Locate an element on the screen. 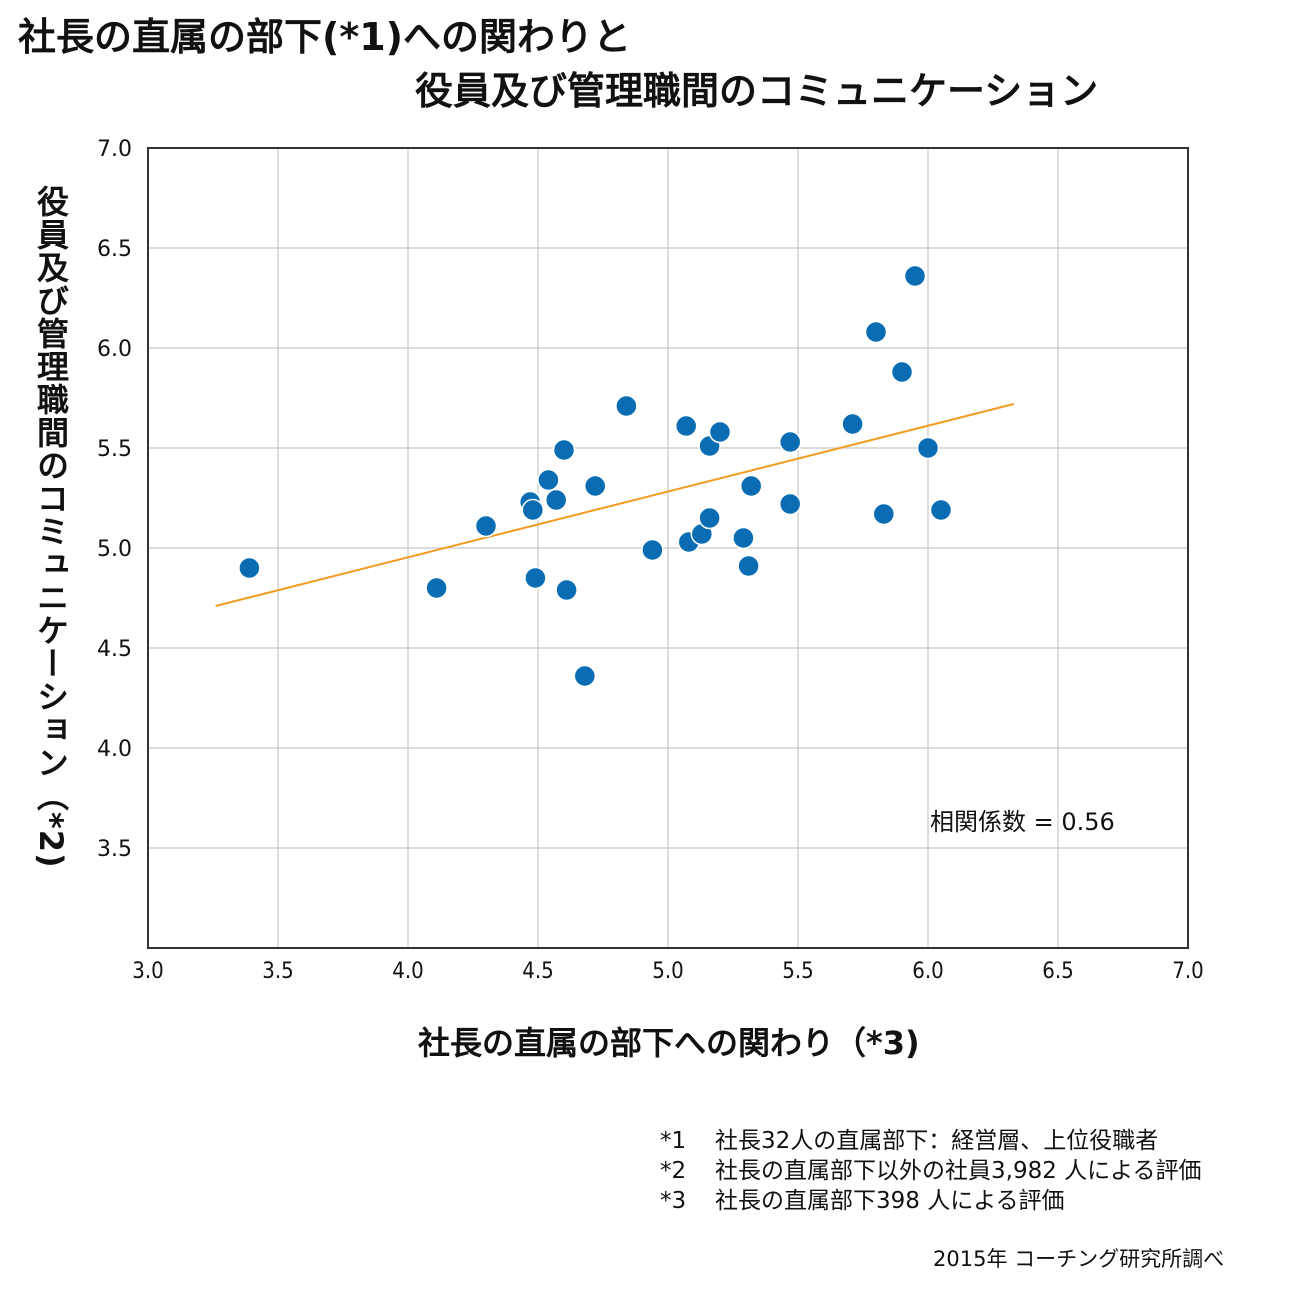 The width and height of the screenshot is (1300, 1299). footnote-text: 社長の直属部下以外の社員3,982 人による評価 is located at coordinates (958, 1171).